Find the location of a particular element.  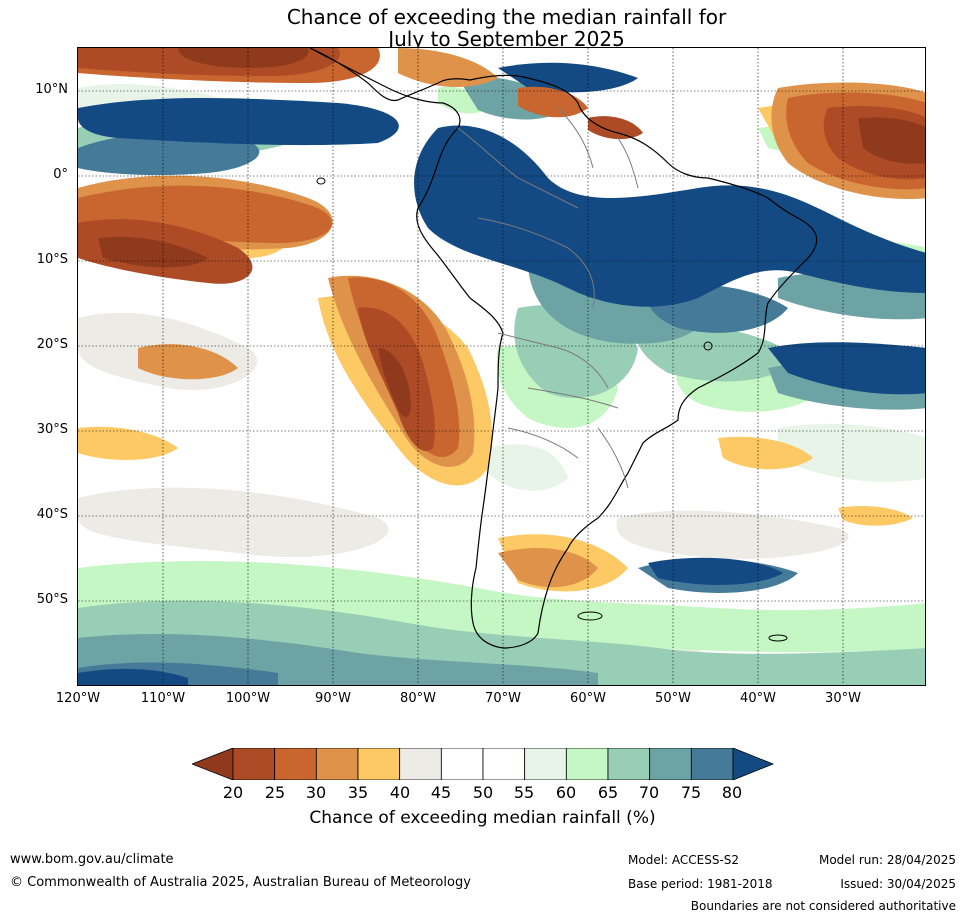

colorbar-tick-35: 35 is located at coordinates (358, 792).